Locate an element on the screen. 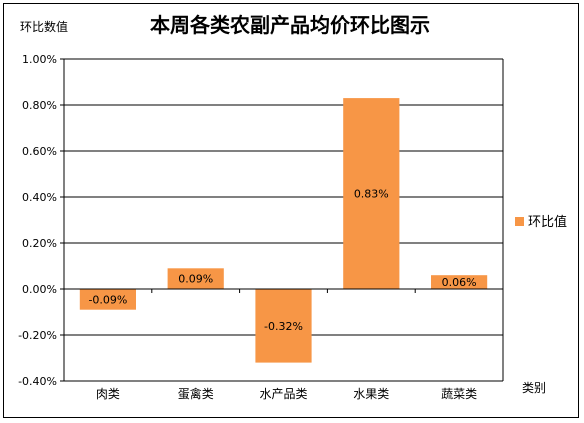  x-axis-label: 类别 is located at coordinates (534, 388).